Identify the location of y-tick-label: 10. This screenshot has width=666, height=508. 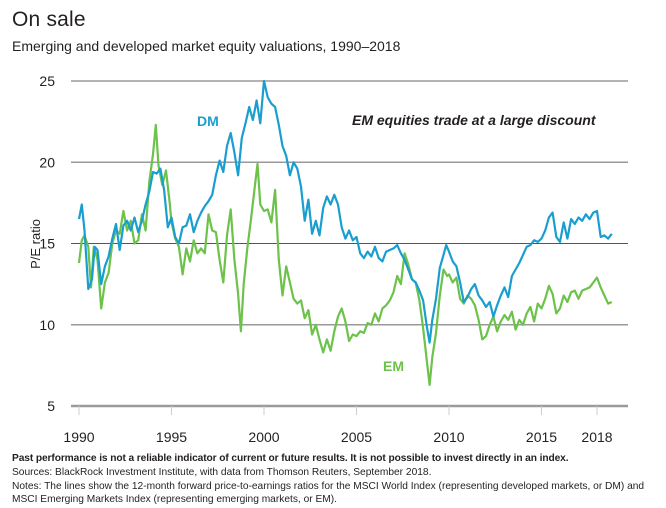
(47, 325).